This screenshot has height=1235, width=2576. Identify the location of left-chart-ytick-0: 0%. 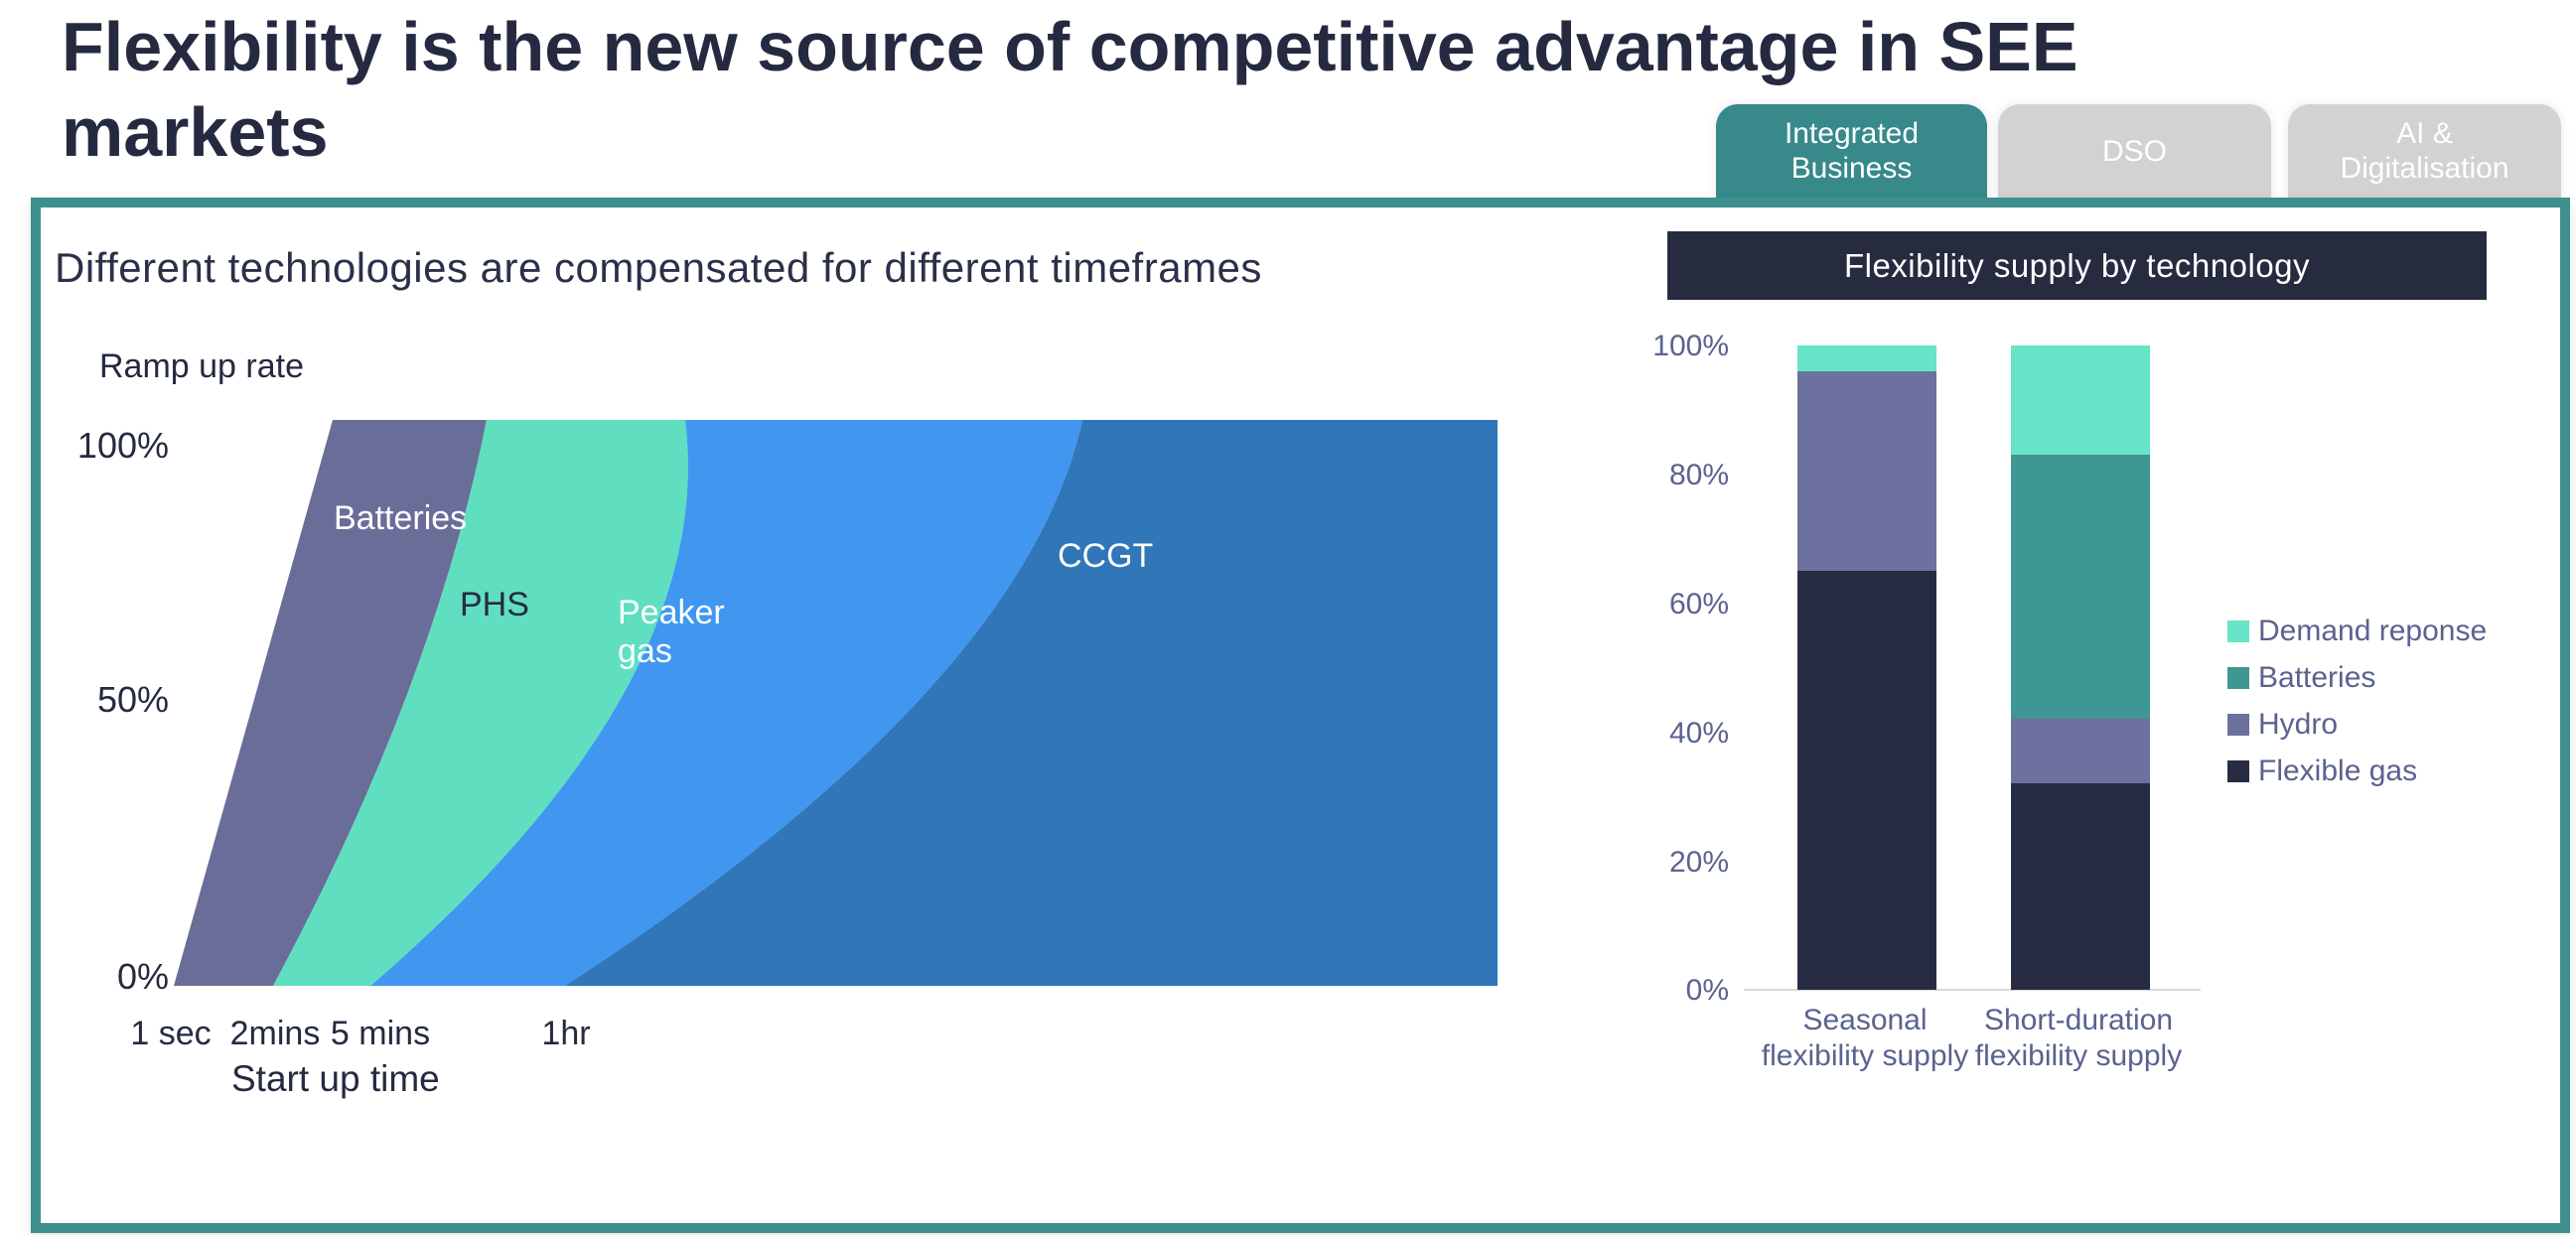
(142, 977).